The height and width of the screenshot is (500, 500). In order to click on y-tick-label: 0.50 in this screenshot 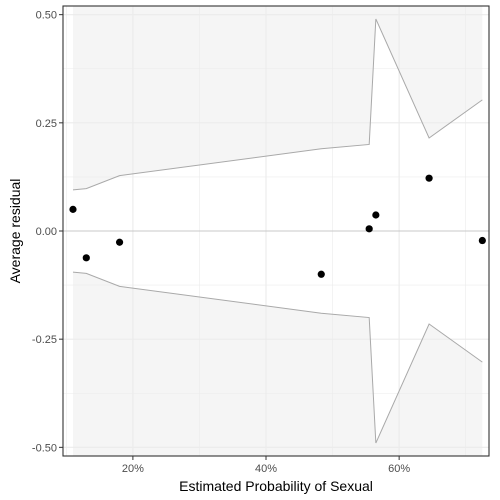, I will do `click(46, 16)`.